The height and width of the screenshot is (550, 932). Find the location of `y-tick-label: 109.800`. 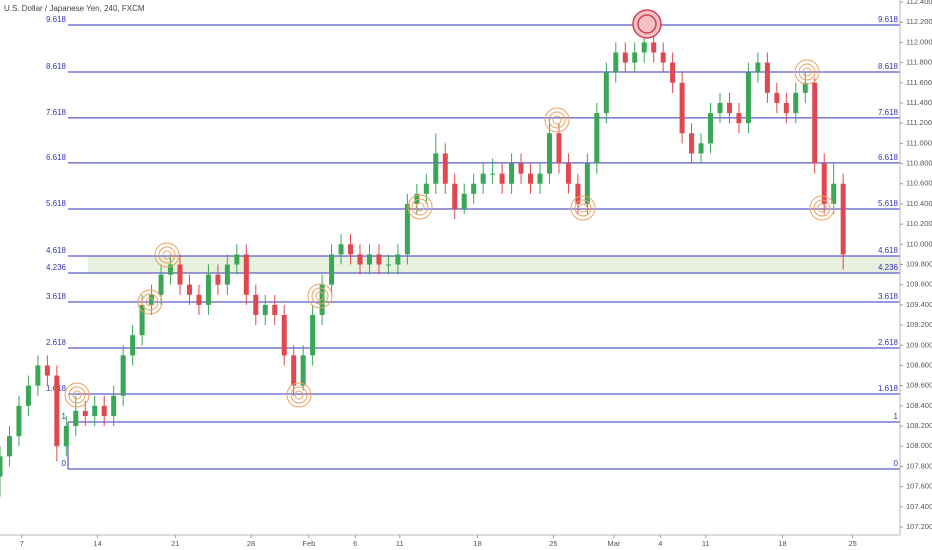

y-tick-label: 109.800 is located at coordinates (919, 263).